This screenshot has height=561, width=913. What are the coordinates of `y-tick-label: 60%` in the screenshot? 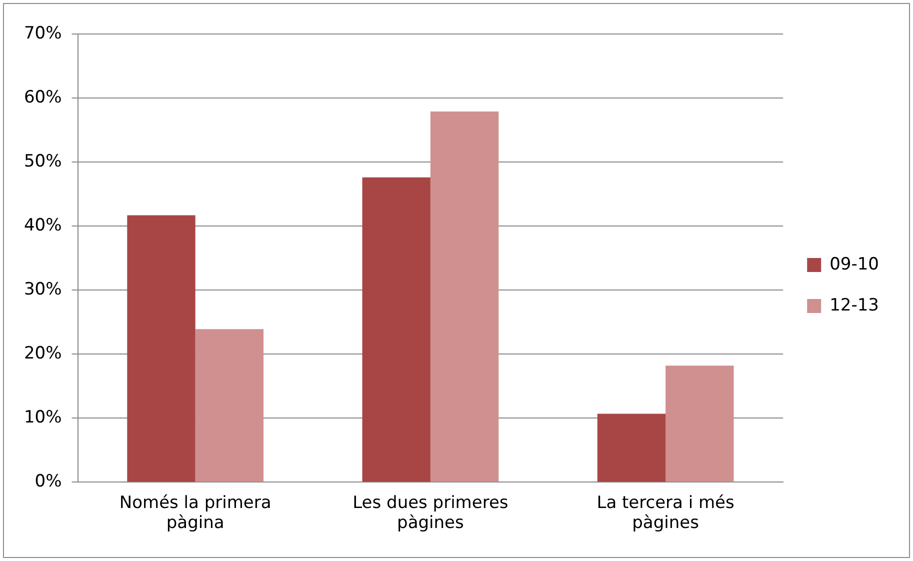 It's located at (43, 97).